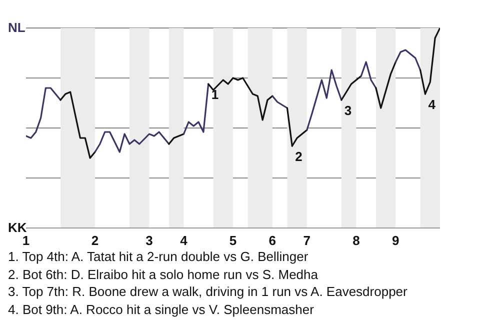 This screenshot has height=320, width=480. I want to click on x-tick-label: 4, so click(184, 240).